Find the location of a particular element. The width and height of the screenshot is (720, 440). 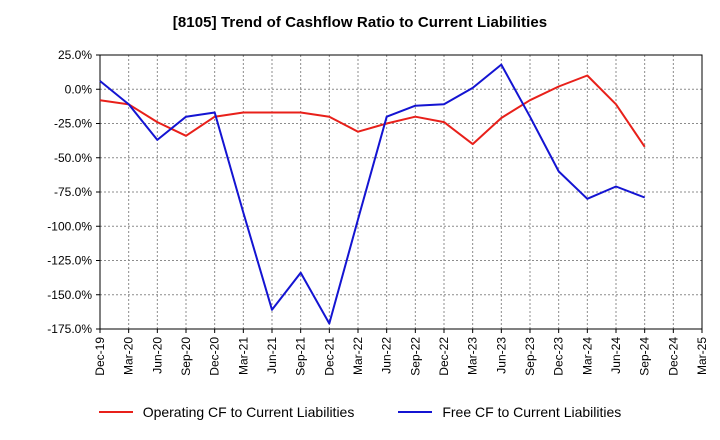

x-tick-label: Sep-21 is located at coordinates (301, 356).